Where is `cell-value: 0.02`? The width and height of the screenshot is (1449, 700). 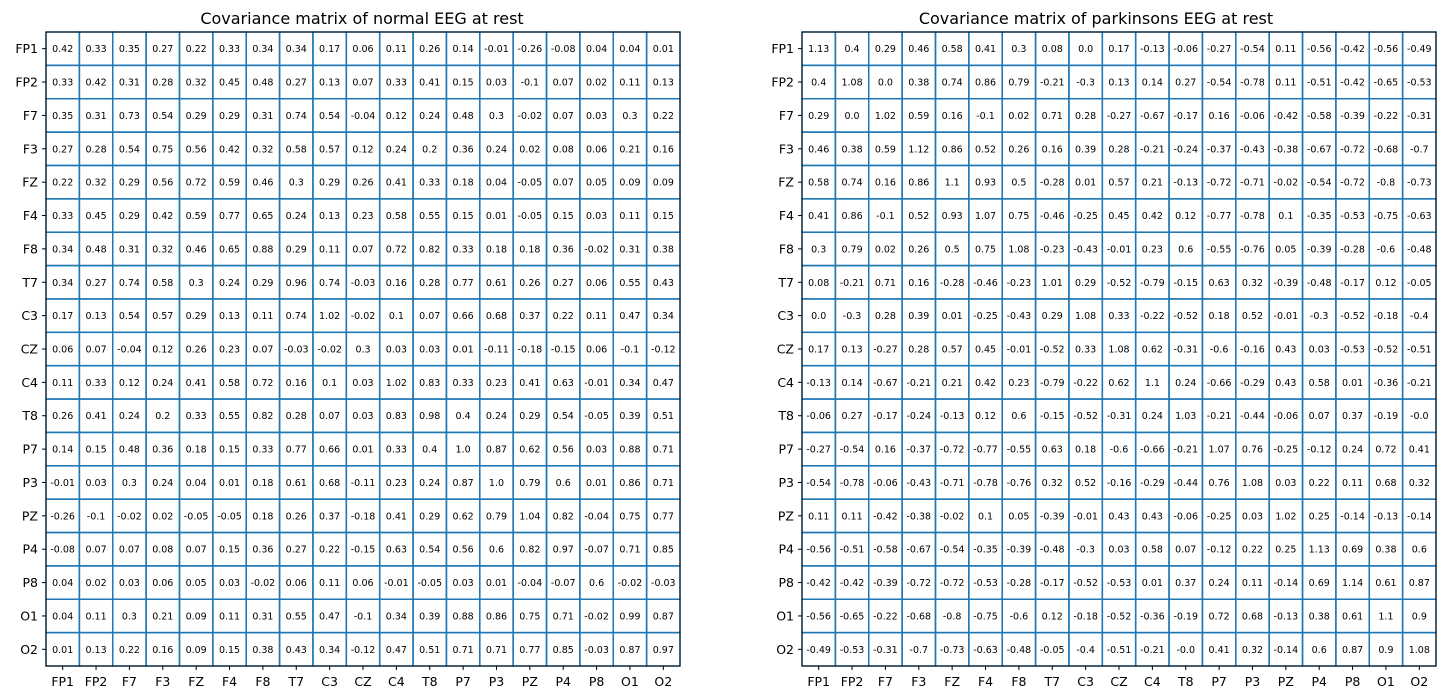 cell-value: 0.02 is located at coordinates (1018, 116).